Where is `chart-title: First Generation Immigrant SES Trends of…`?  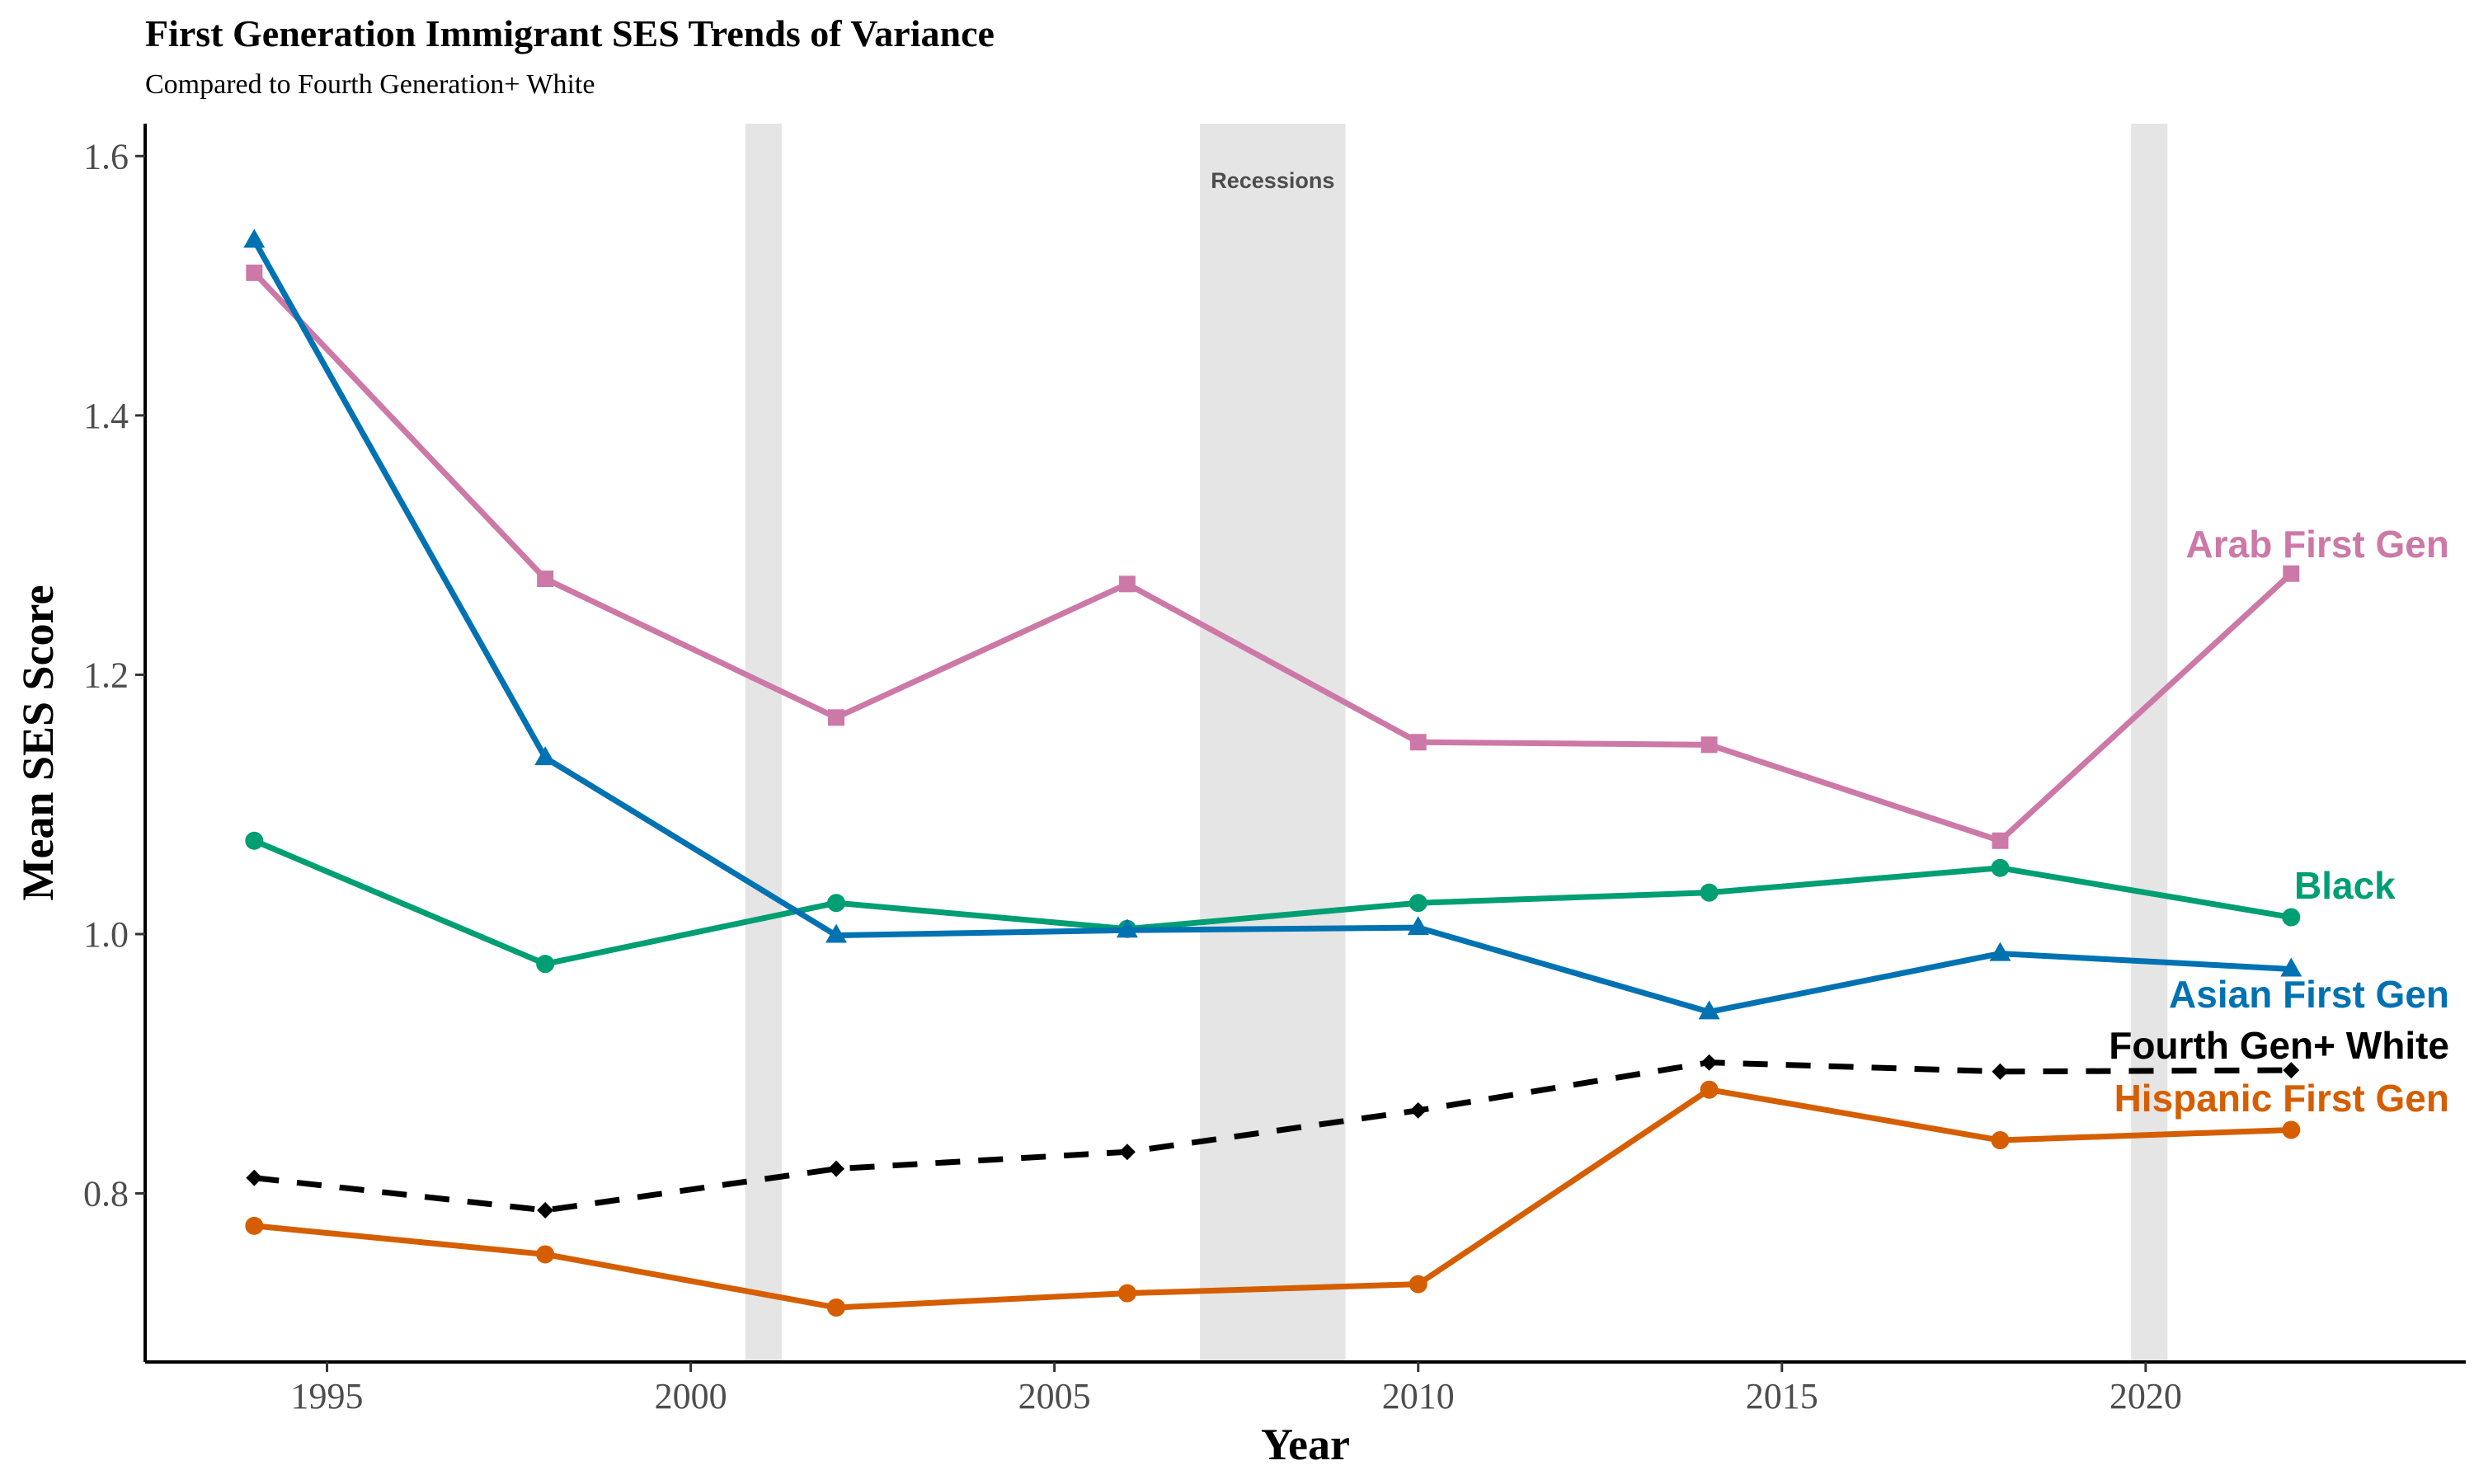 chart-title: First Generation Immigrant SES Trends of… is located at coordinates (570, 33).